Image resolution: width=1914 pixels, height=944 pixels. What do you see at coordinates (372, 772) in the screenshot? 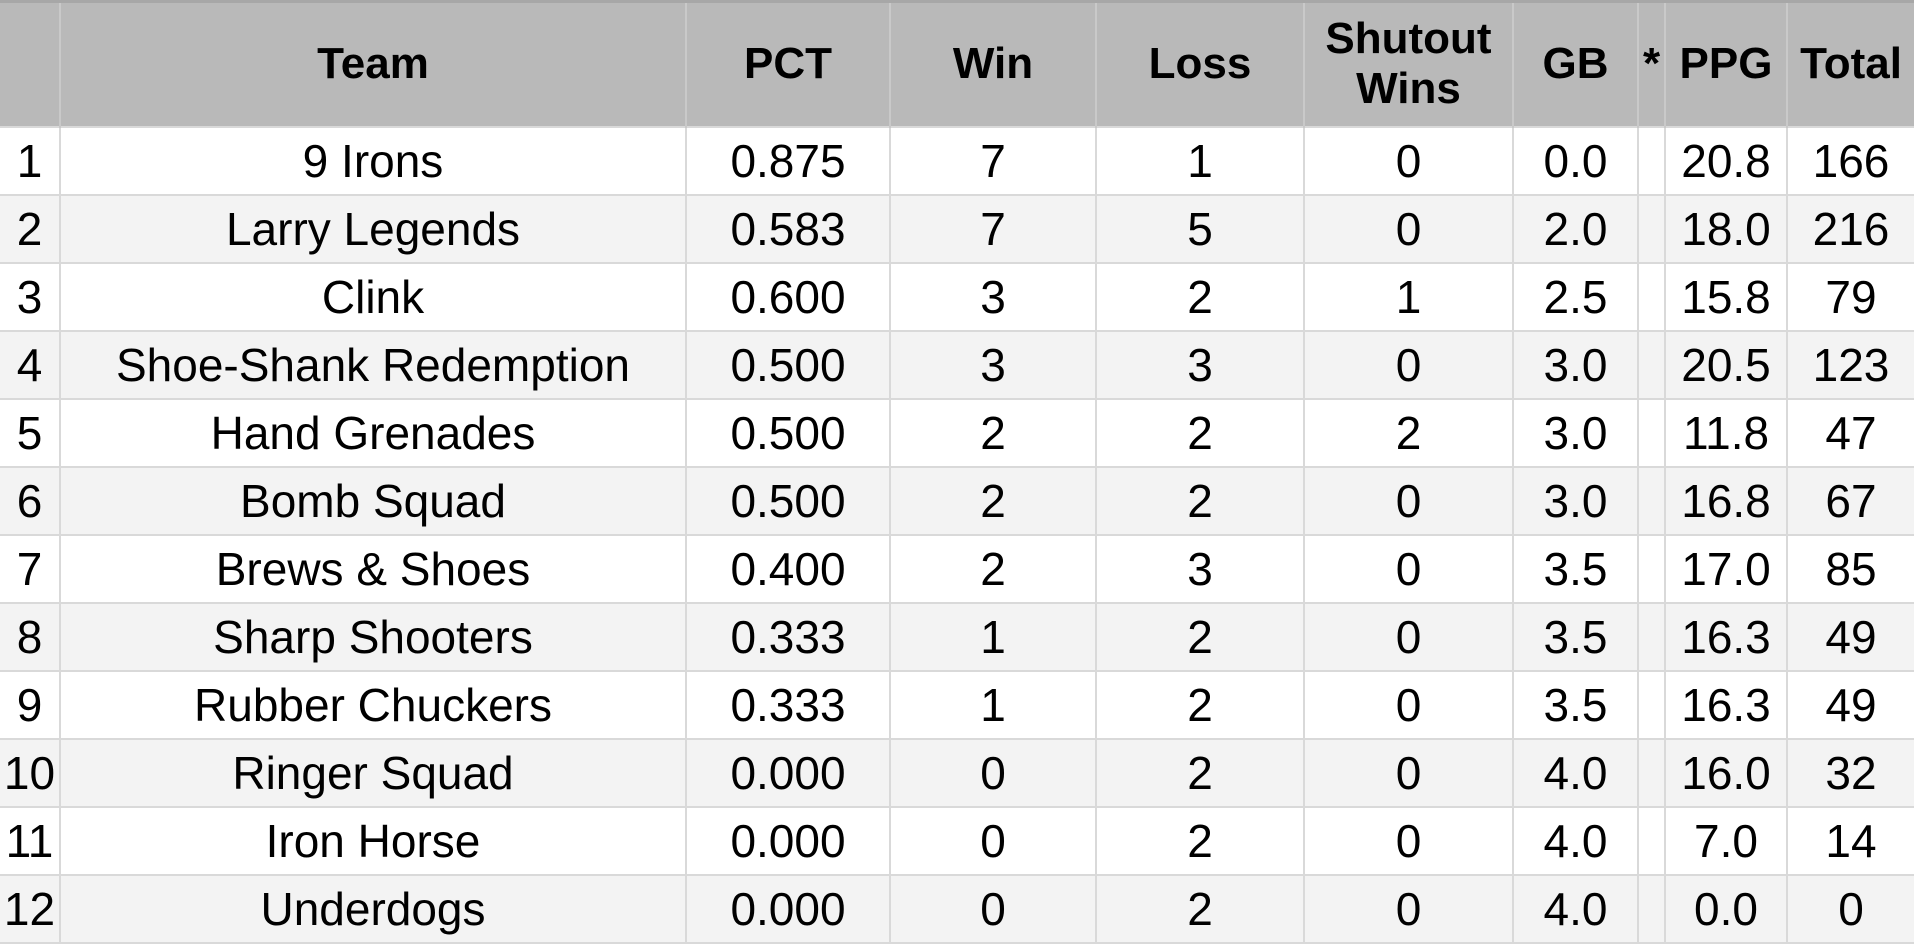
I see `cell-team: Ringer Squad` at bounding box center [372, 772].